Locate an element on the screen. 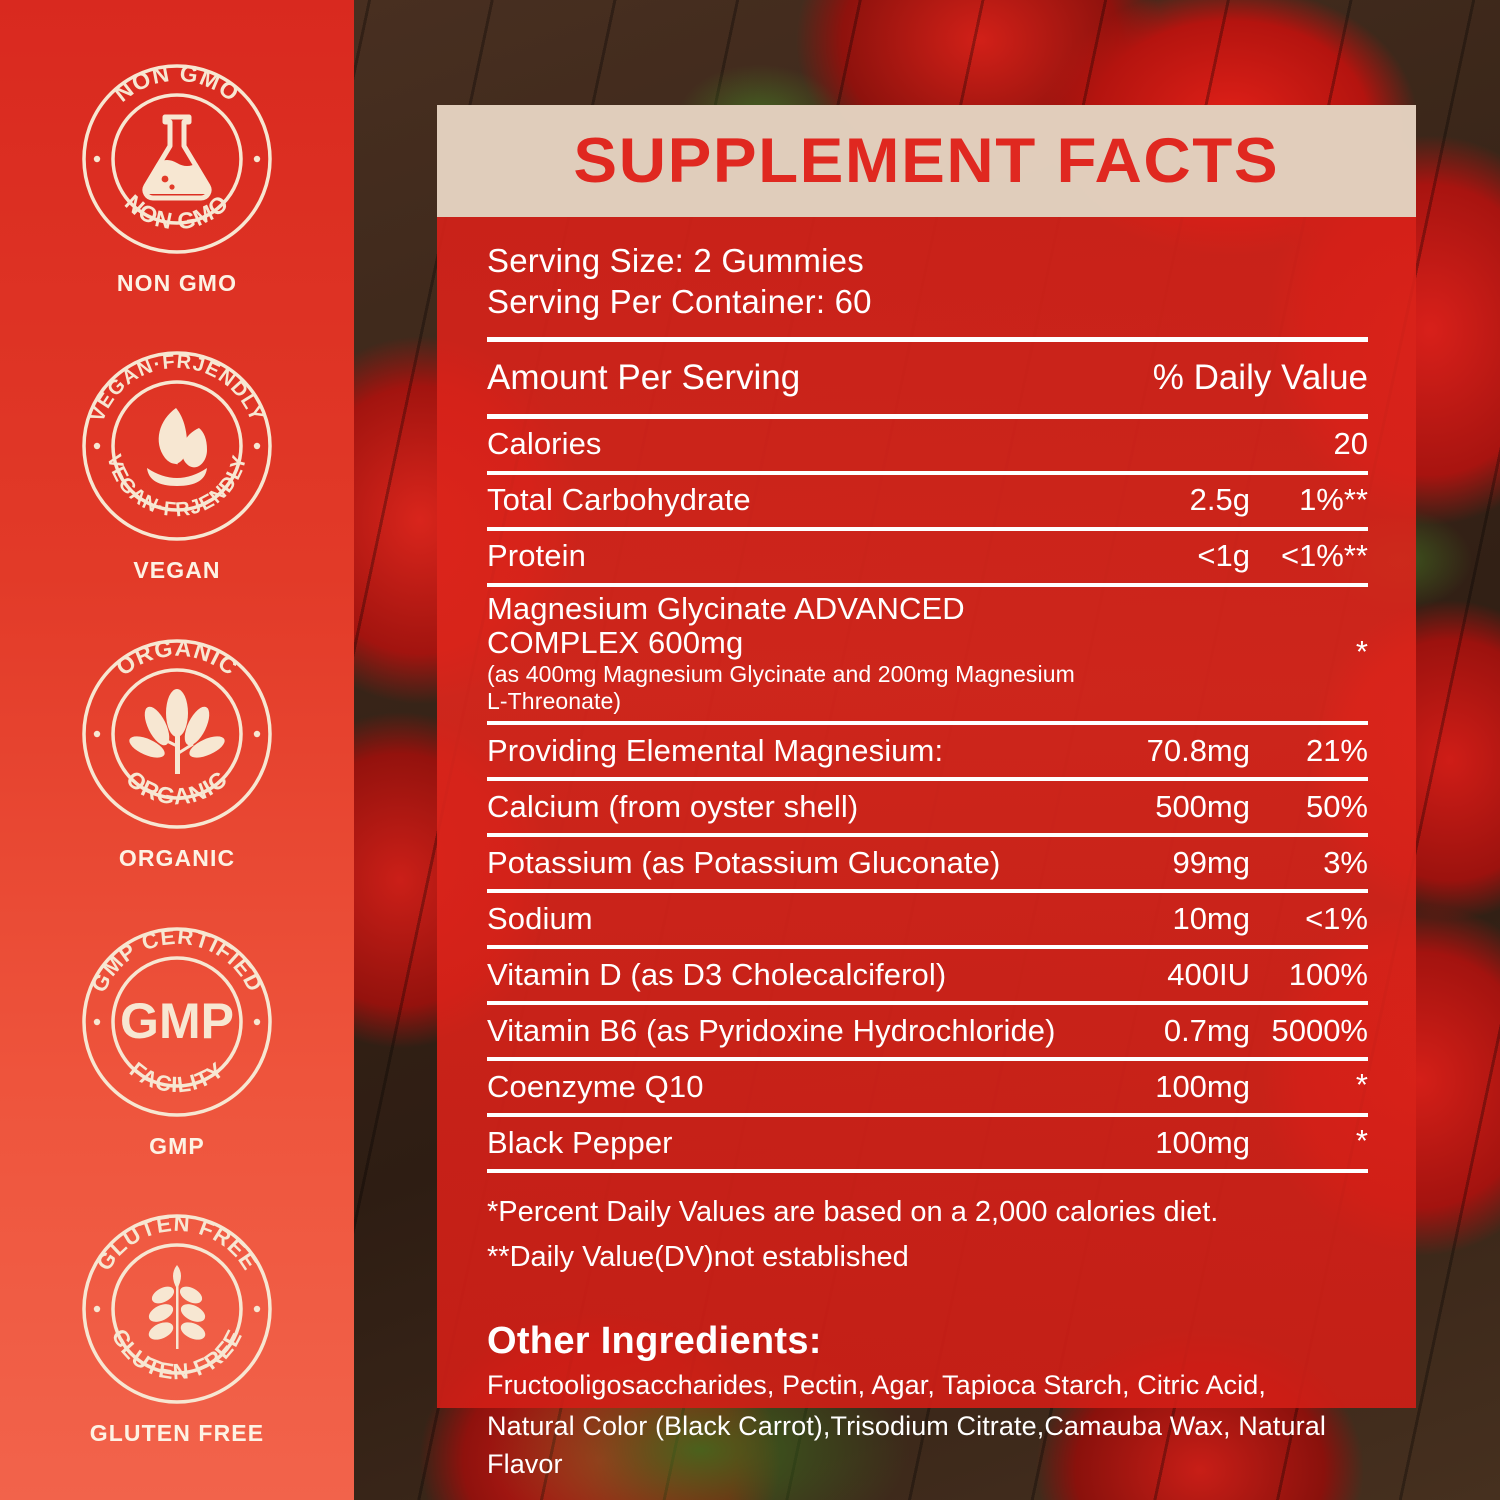  page-title: SUPPLEMENT FACTS is located at coordinates (926, 161).